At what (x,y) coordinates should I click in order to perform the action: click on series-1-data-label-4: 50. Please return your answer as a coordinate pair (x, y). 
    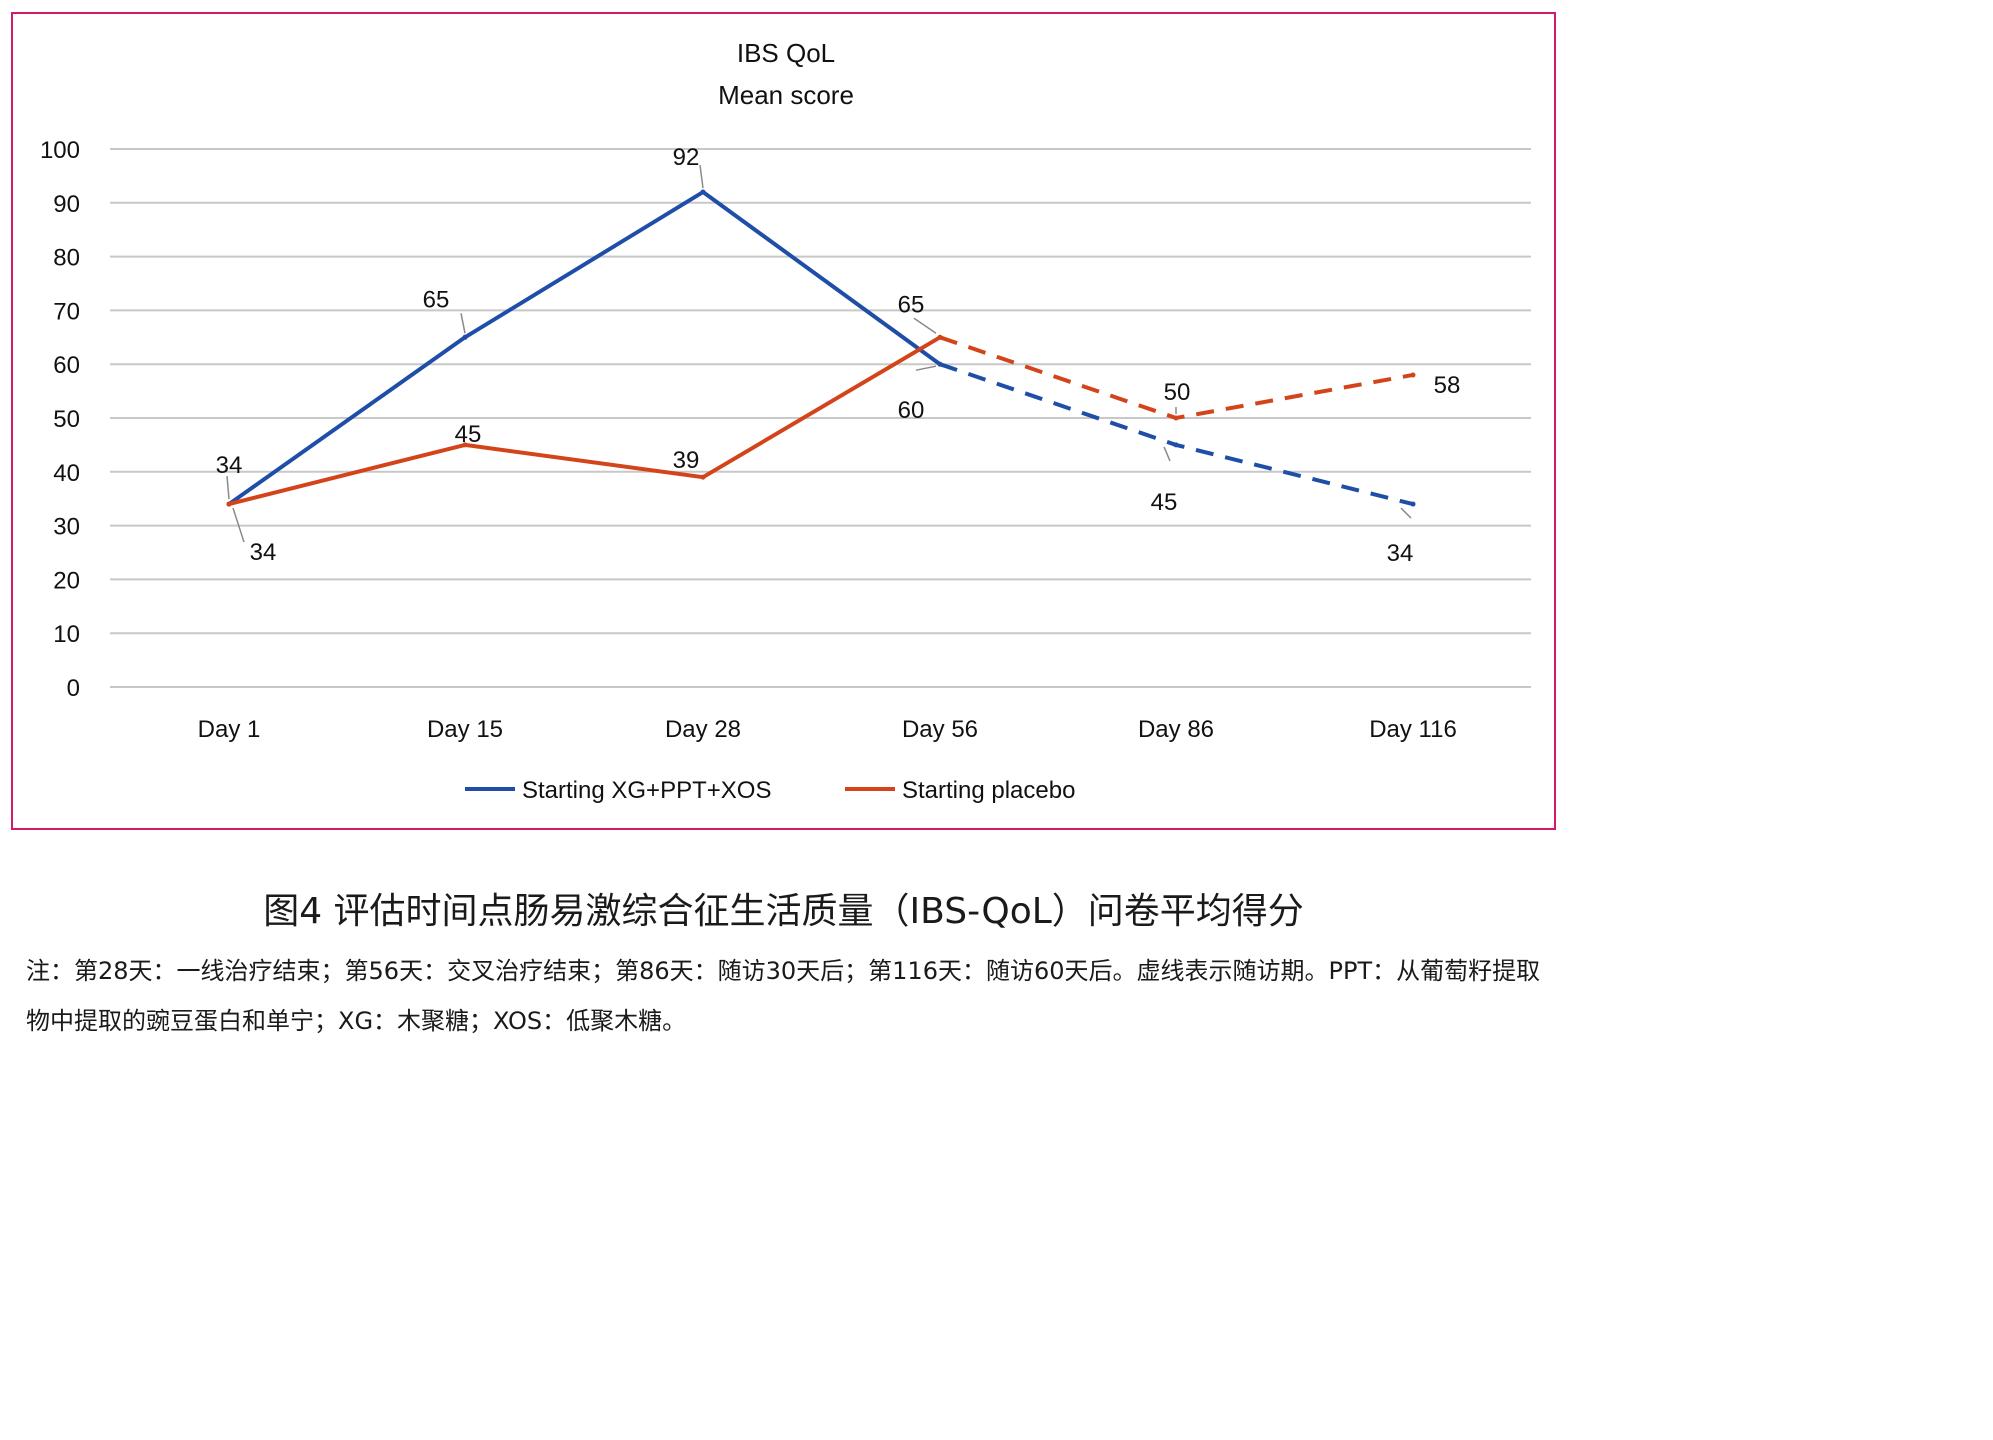
    Looking at the image, I should click on (1177, 392).